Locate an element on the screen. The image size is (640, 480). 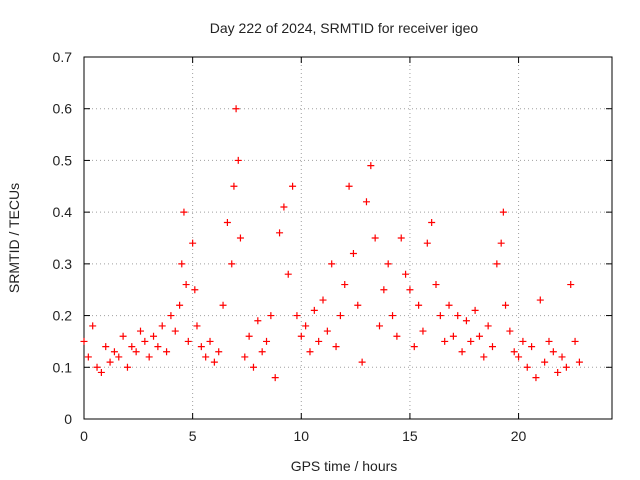
y-tick-label: 0.1 is located at coordinates (63, 367).